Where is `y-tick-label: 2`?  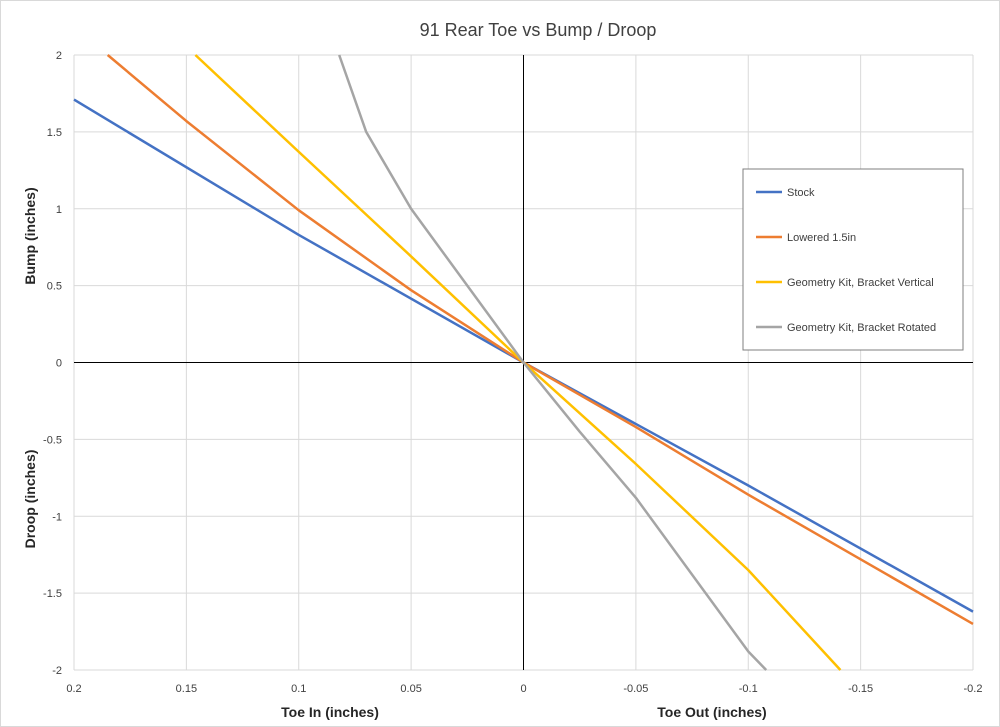 y-tick-label: 2 is located at coordinates (59, 56).